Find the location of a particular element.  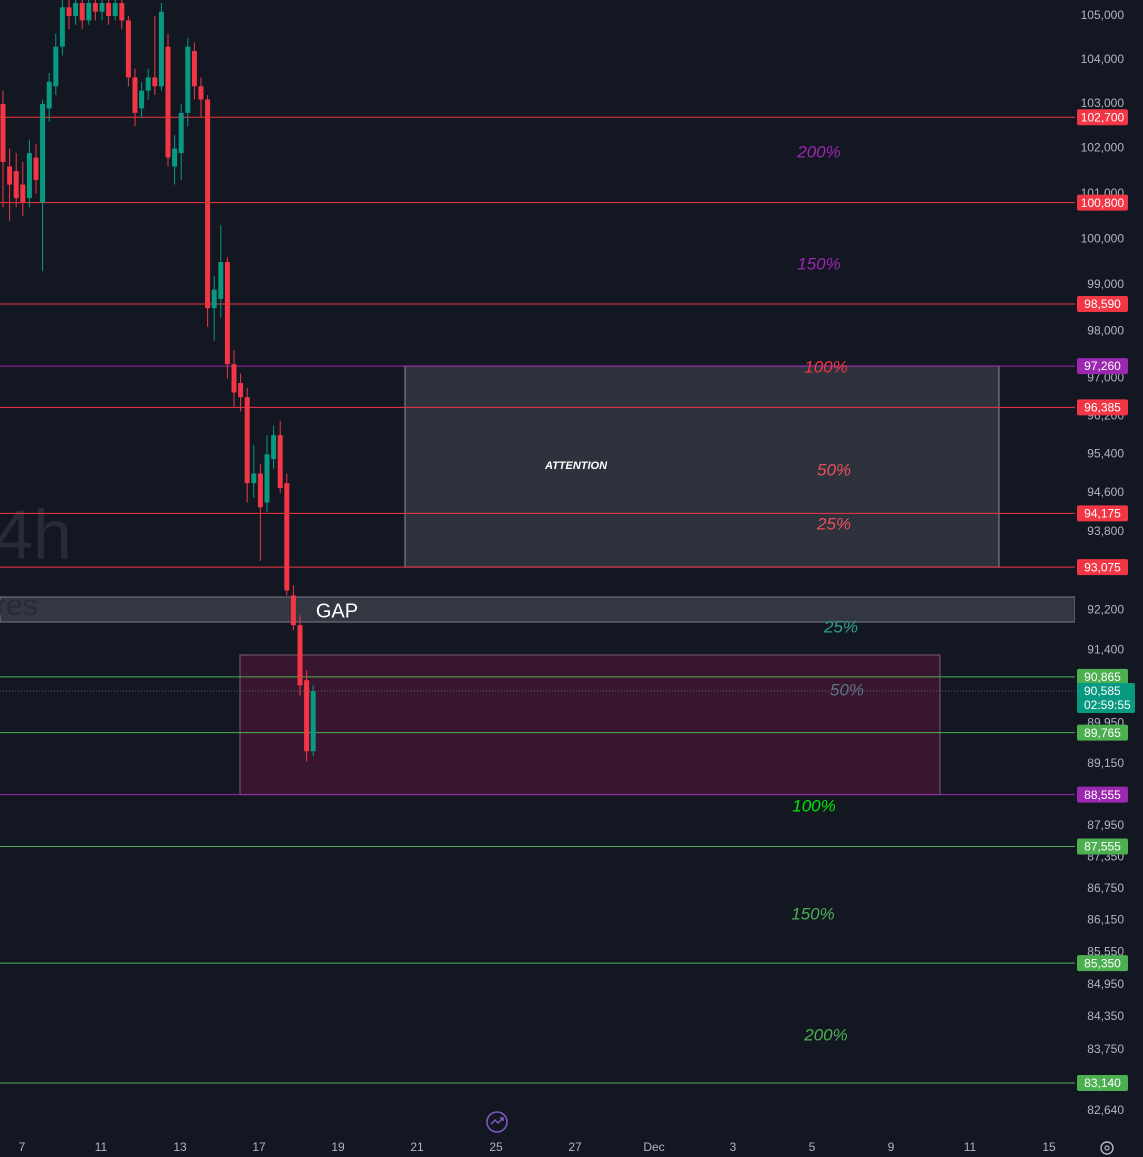

watermark: 4h is located at coordinates (36, 534).